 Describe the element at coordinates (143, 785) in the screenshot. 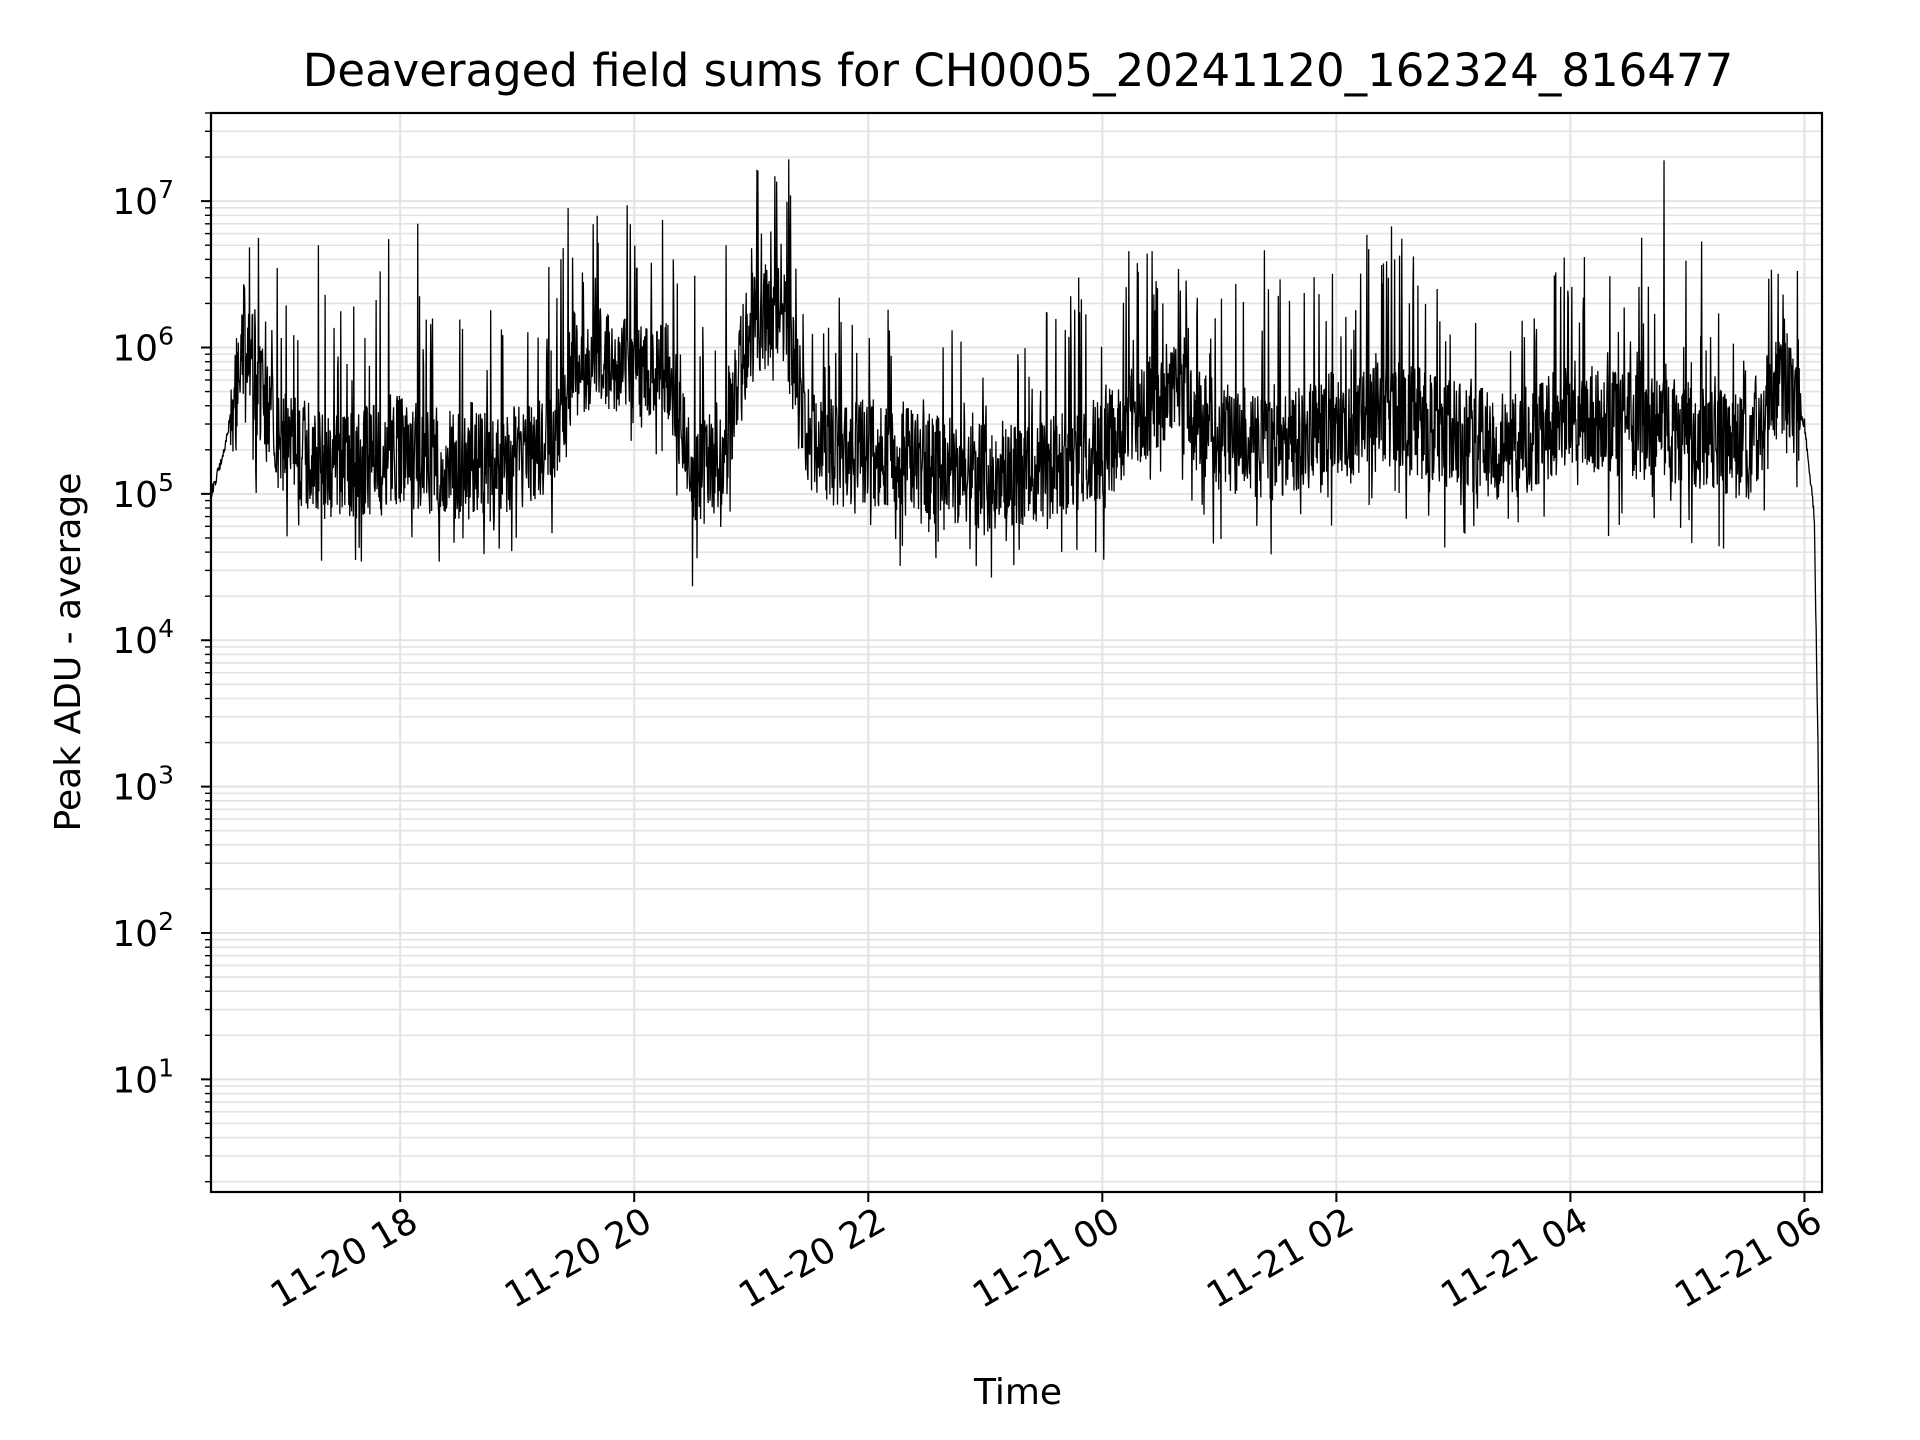

I see `y-tick-label: 10³` at that location.